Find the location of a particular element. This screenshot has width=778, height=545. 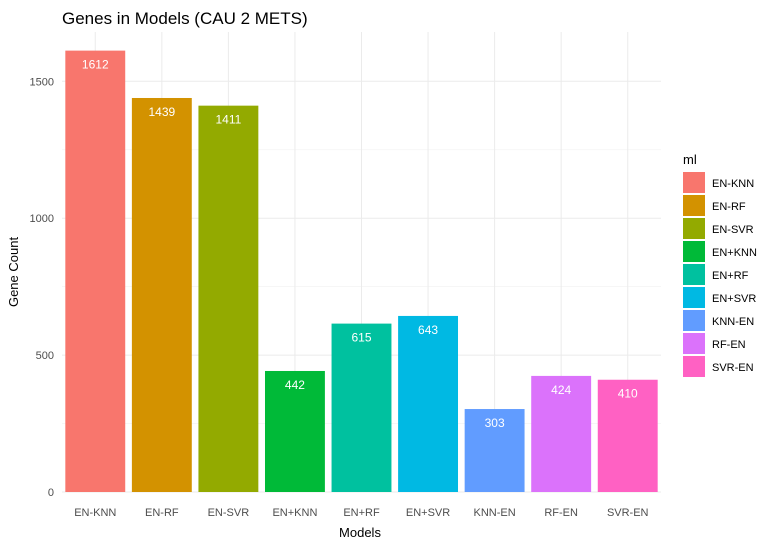

x-tick-label: EN-RF is located at coordinates (162, 513).